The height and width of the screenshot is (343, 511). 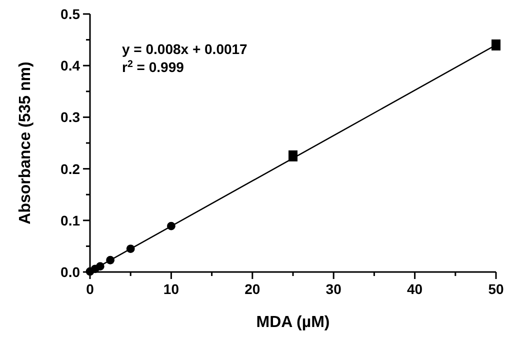 I want to click on x-tick-label: 40, so click(x=415, y=289).